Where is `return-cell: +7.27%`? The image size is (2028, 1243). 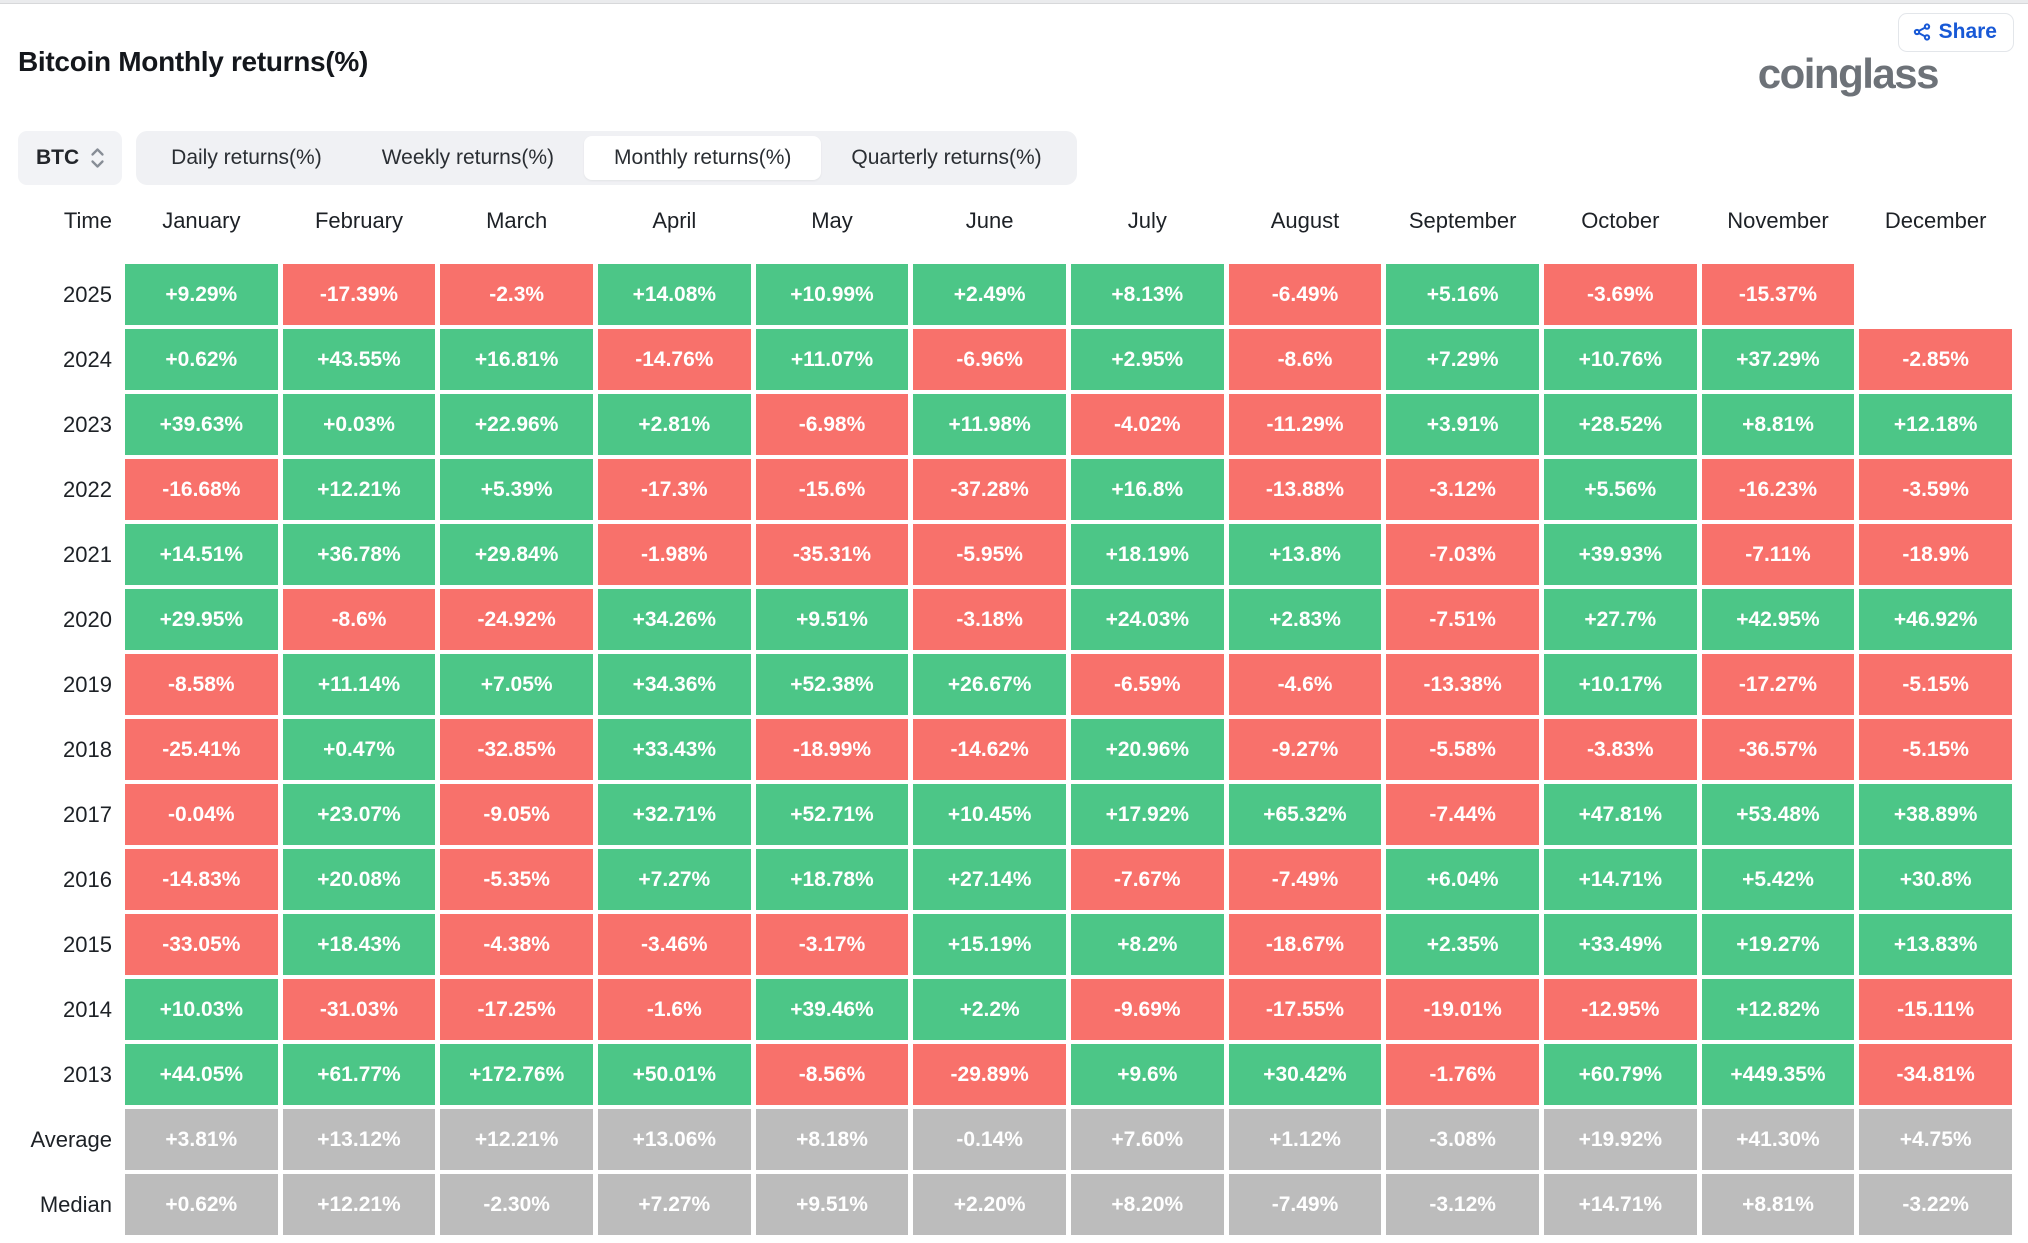 return-cell: +7.27% is located at coordinates (674, 879).